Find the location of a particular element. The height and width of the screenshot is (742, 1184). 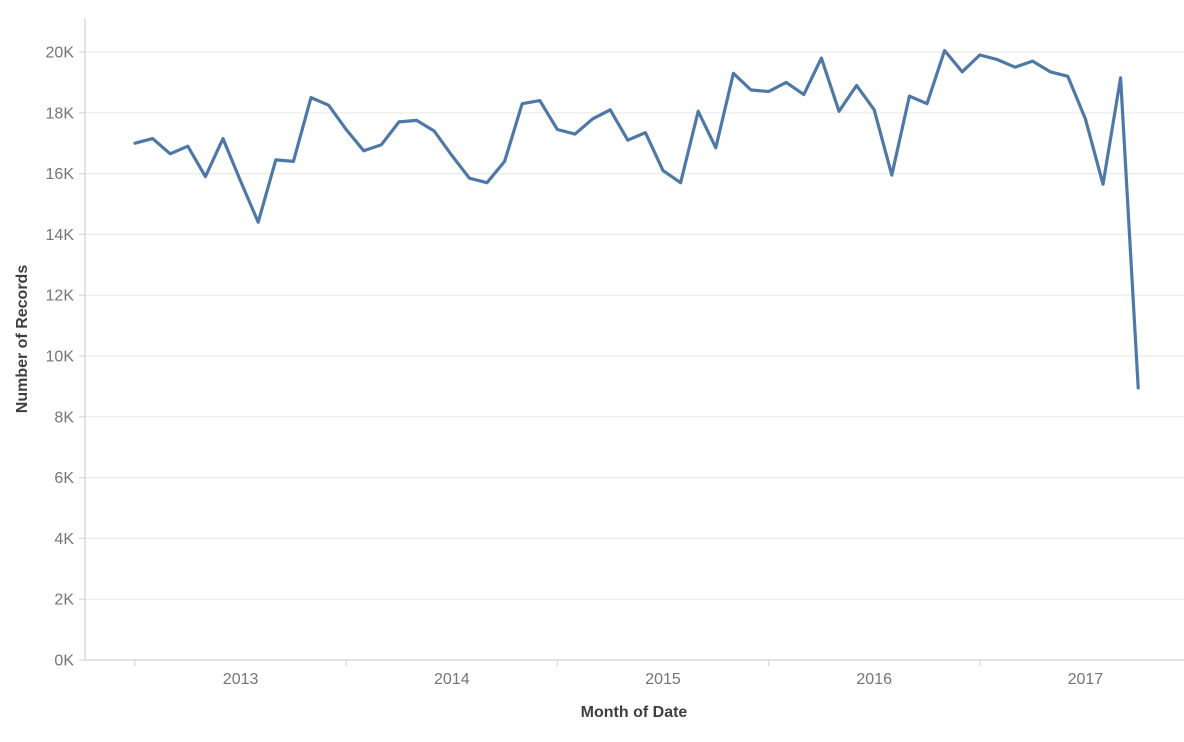

y-tick-label: 18K is located at coordinates (60, 113).